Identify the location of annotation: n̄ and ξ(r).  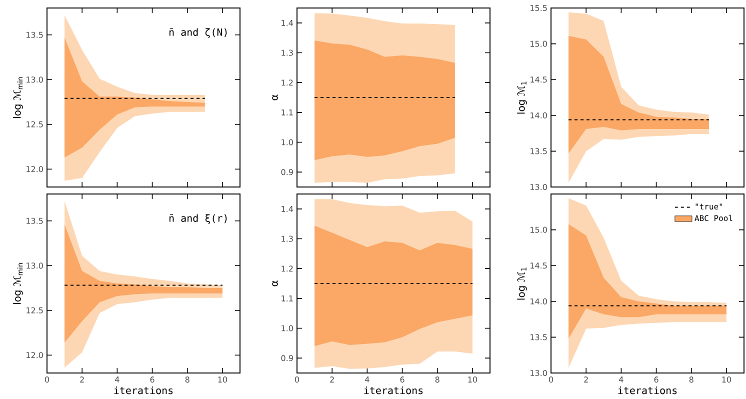
(198, 219).